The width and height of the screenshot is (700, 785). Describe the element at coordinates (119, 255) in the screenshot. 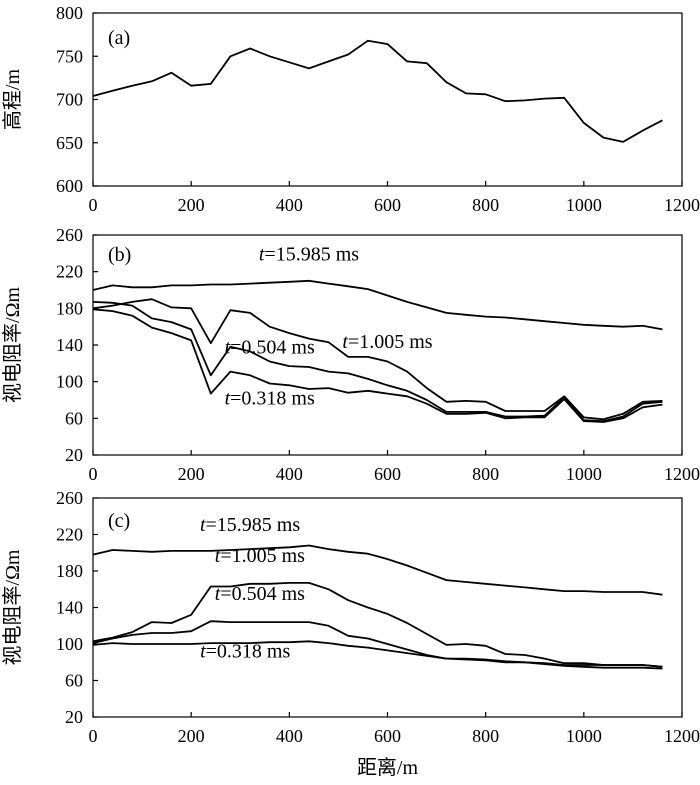

I see `panel-label: (b)` at that location.